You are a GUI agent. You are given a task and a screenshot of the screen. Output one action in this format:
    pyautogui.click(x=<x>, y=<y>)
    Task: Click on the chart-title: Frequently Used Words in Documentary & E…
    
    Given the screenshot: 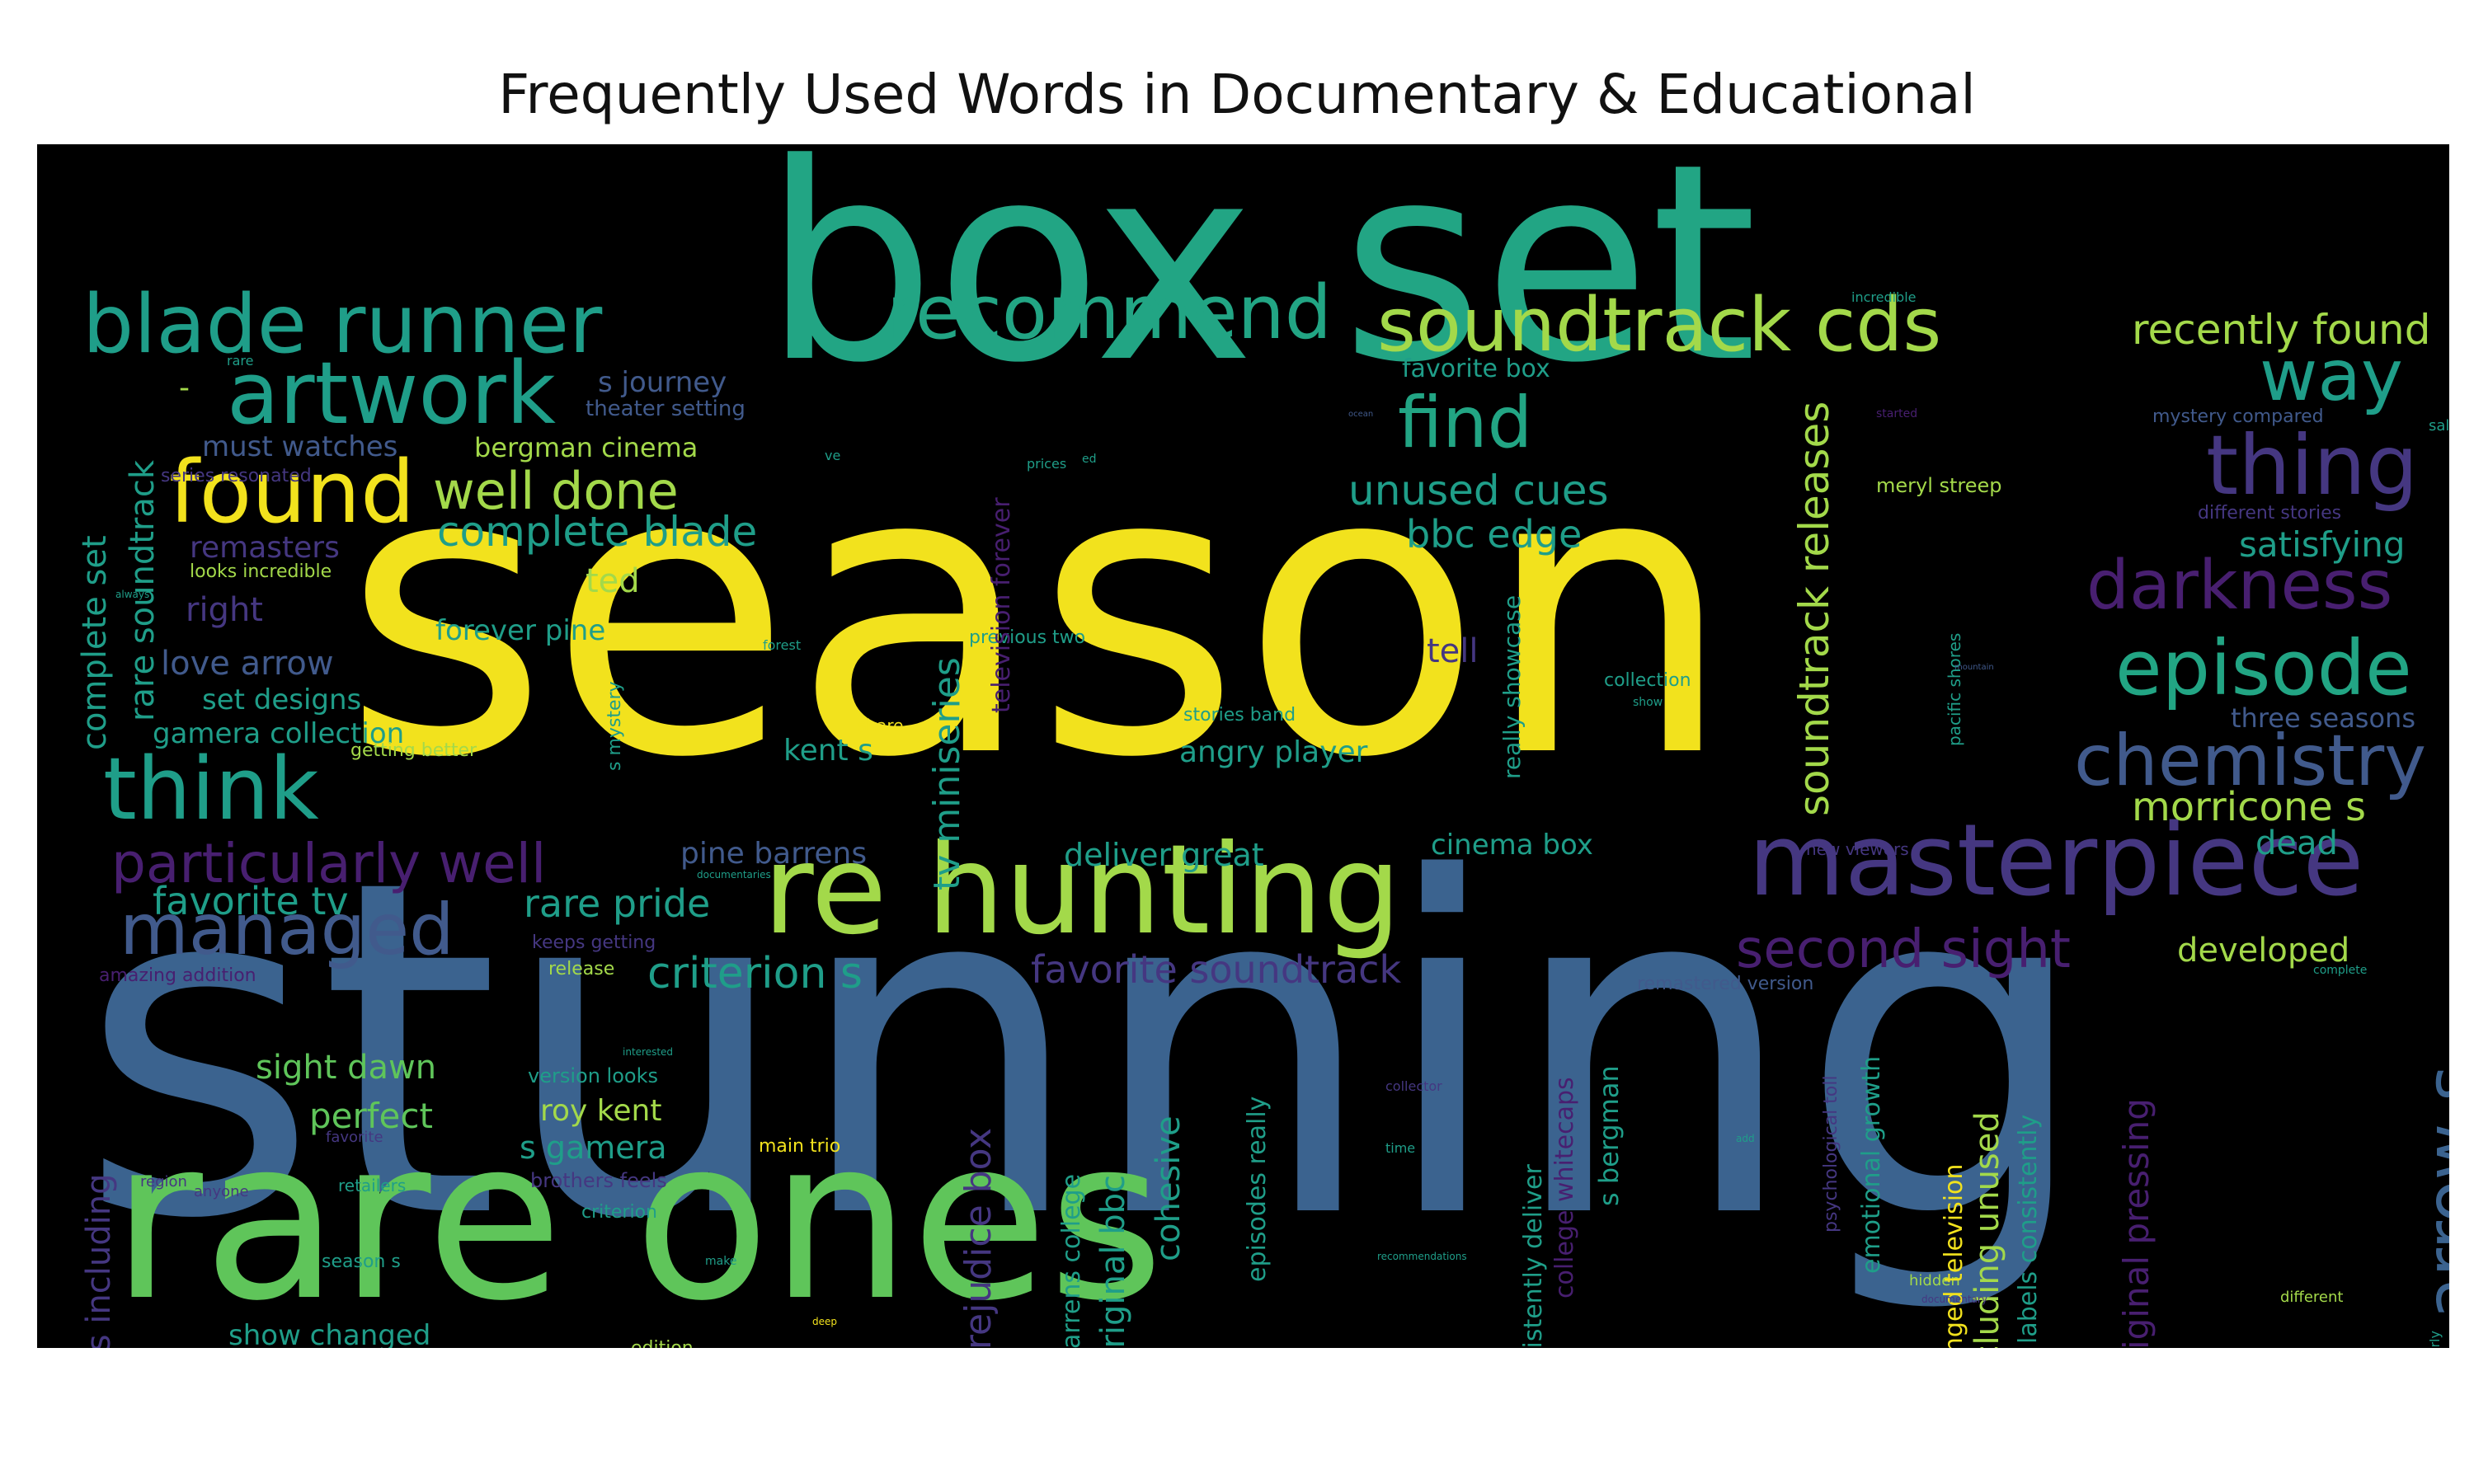 What is the action you would take?
    pyautogui.click(x=1237, y=94)
    